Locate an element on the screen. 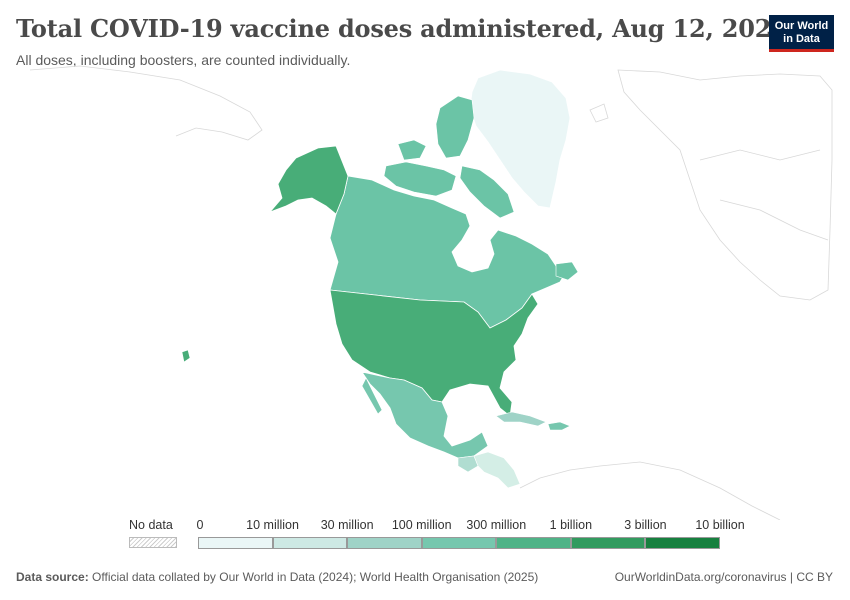 The image size is (850, 600). region-mexico is located at coordinates (425, 415).